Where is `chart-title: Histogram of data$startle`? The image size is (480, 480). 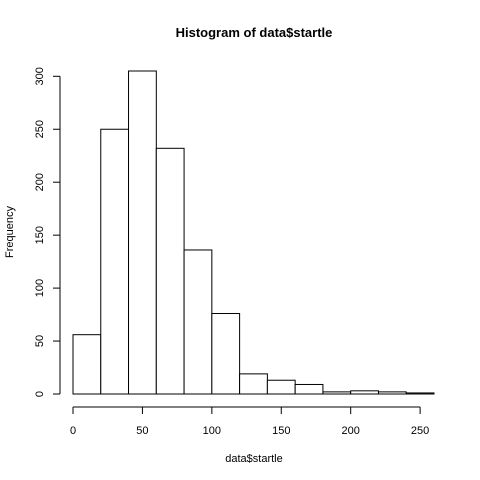 chart-title: Histogram of data$startle is located at coordinates (254, 32).